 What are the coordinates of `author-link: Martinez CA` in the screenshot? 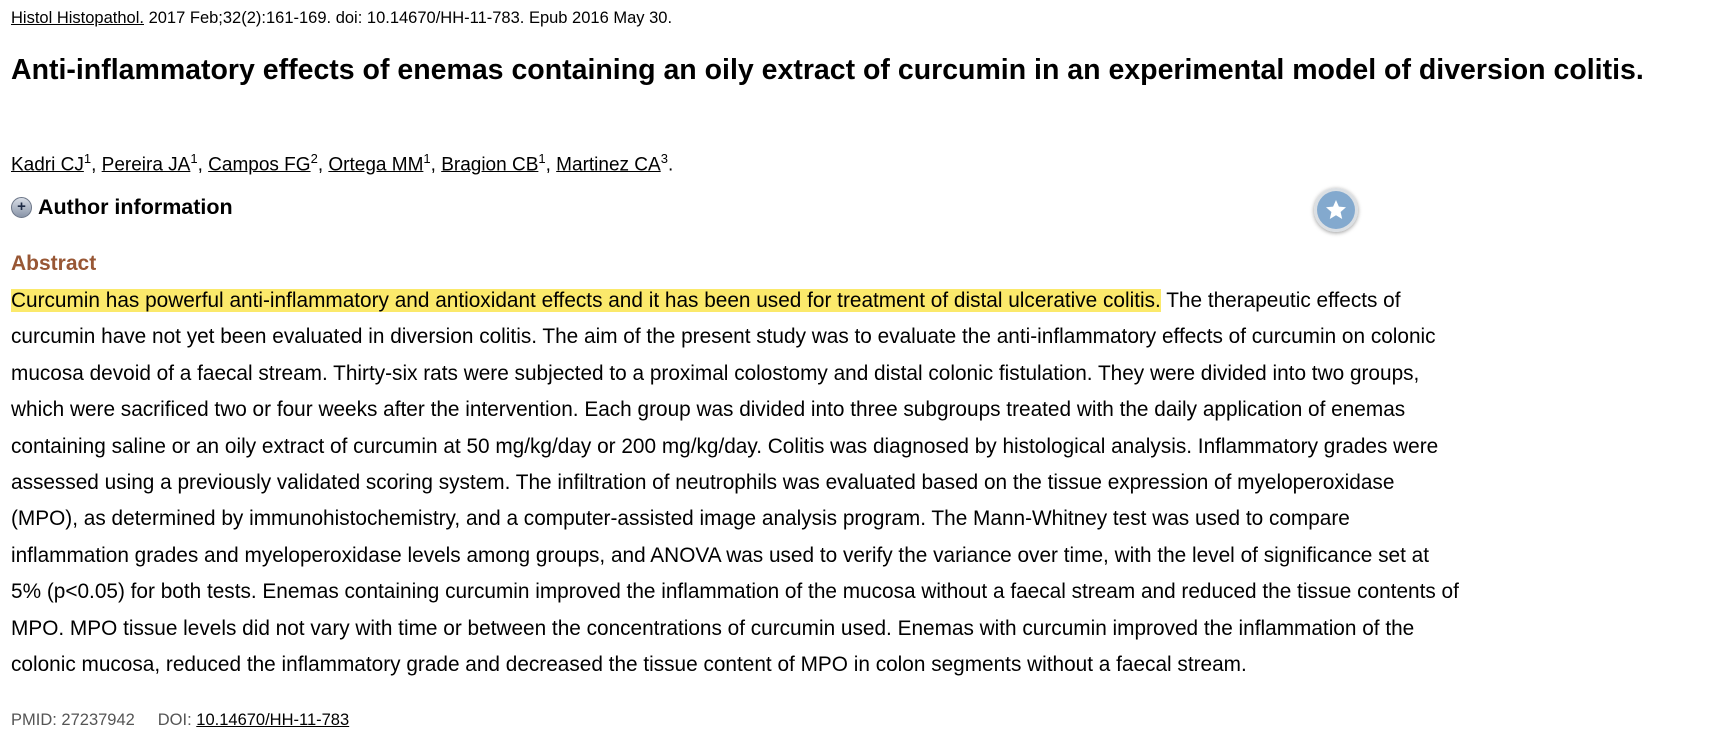 It's located at (608, 165).